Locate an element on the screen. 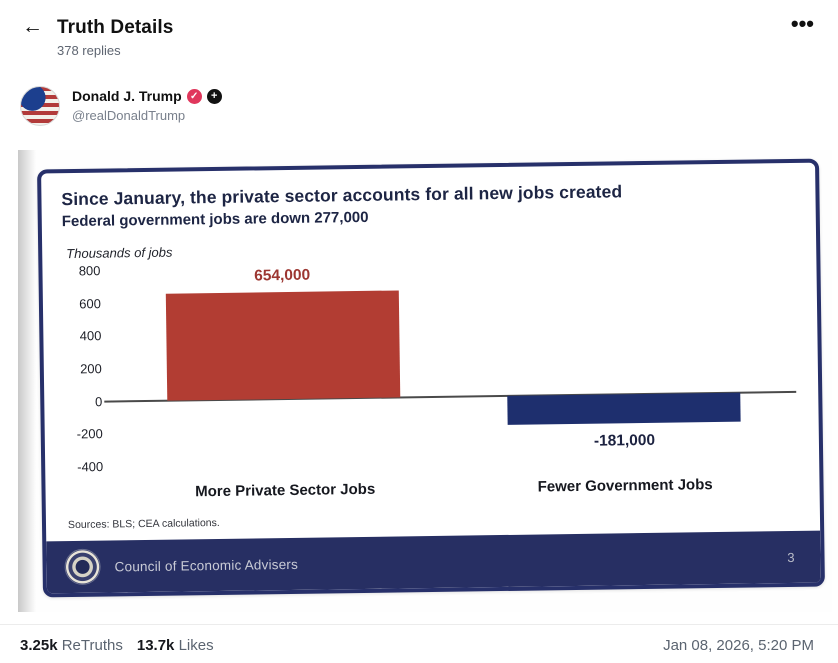 Image resolution: width=838 pixels, height=663 pixels. page-title: Truth Details is located at coordinates (115, 27).